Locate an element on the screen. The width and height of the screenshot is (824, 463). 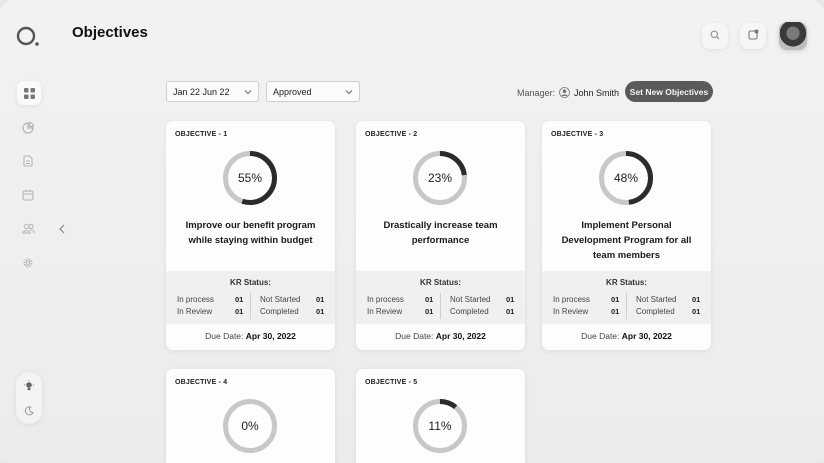
theme-switcher is located at coordinates (29, 398).